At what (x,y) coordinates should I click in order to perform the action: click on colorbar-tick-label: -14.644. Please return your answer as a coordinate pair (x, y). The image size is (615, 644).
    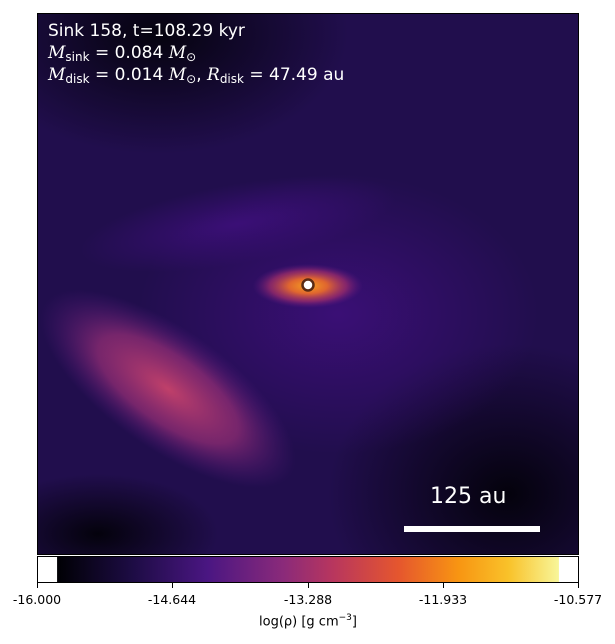
    Looking at the image, I should click on (172, 599).